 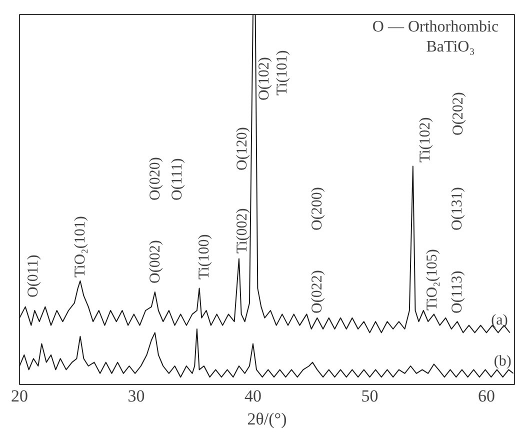 What do you see at coordinates (458, 292) in the screenshot?
I see `annotation: O(113)` at bounding box center [458, 292].